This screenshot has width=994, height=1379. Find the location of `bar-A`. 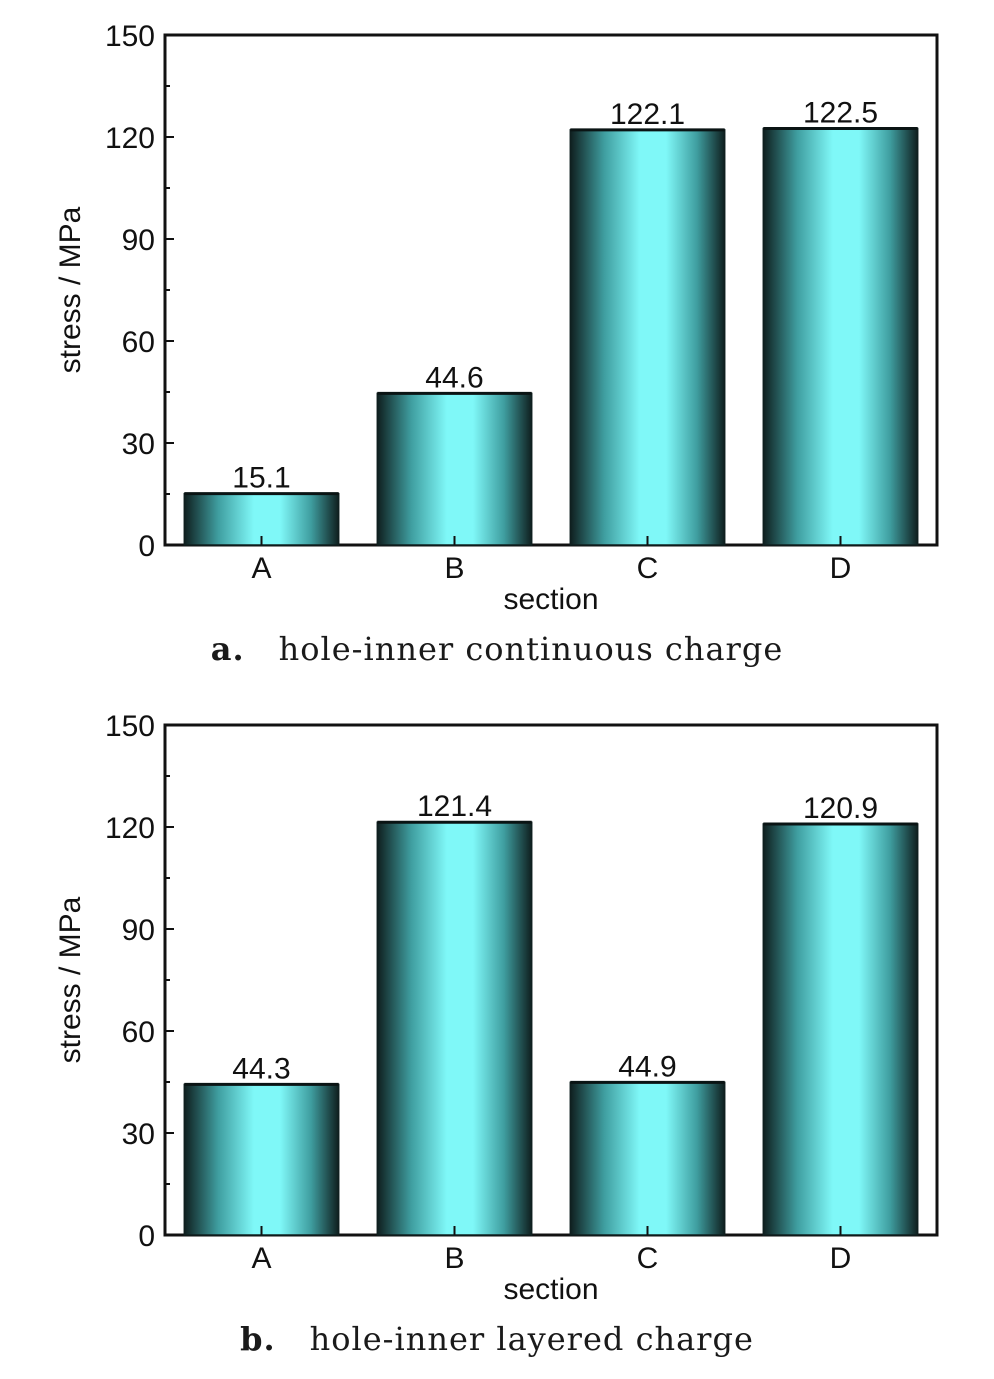

bar-A is located at coordinates (261, 1159).